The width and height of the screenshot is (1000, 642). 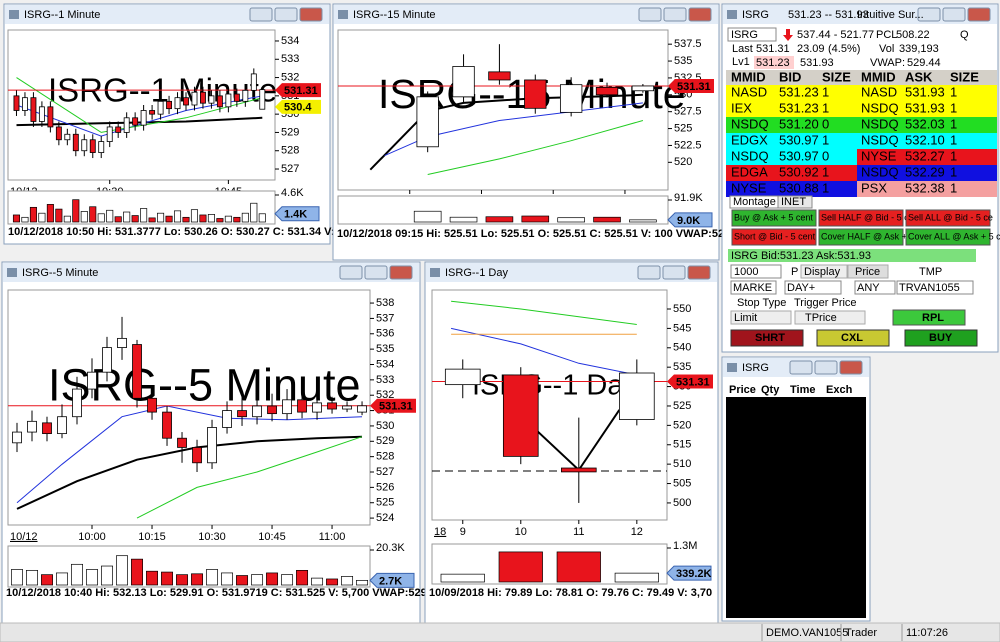 What do you see at coordinates (824, 271) in the screenshot?
I see `display-box` at bounding box center [824, 271].